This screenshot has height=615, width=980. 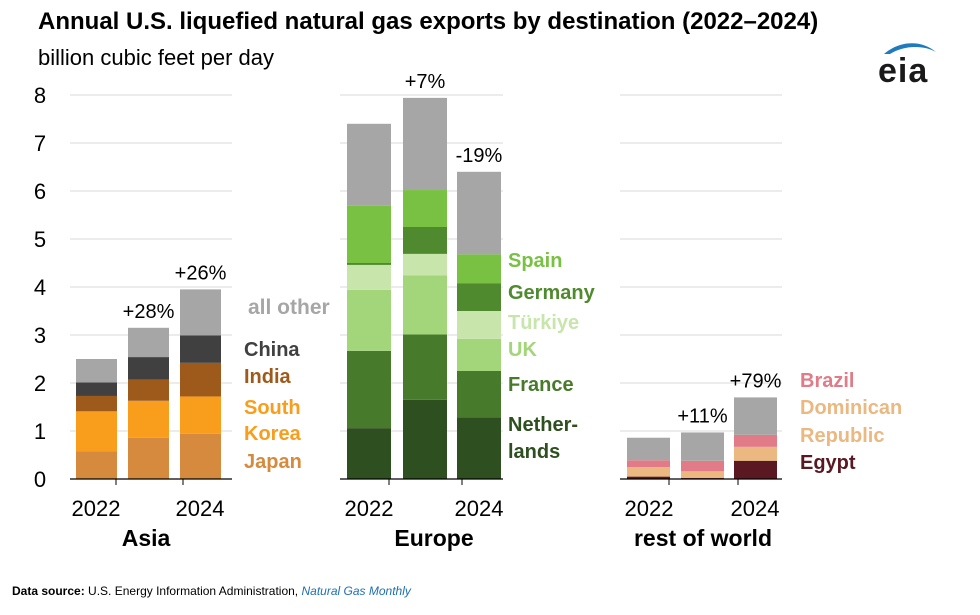 What do you see at coordinates (40, 479) in the screenshot?
I see `y-tick-label: 0` at bounding box center [40, 479].